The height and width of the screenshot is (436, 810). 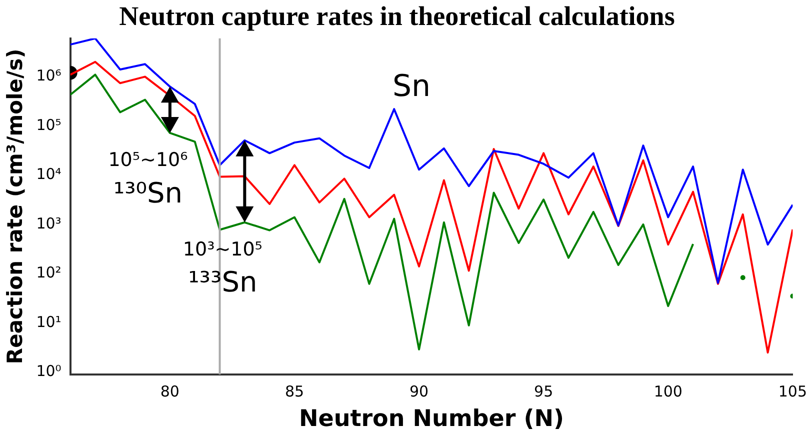 What do you see at coordinates (49, 125) in the screenshot?
I see `y-tick-label: 10⁵` at bounding box center [49, 125].